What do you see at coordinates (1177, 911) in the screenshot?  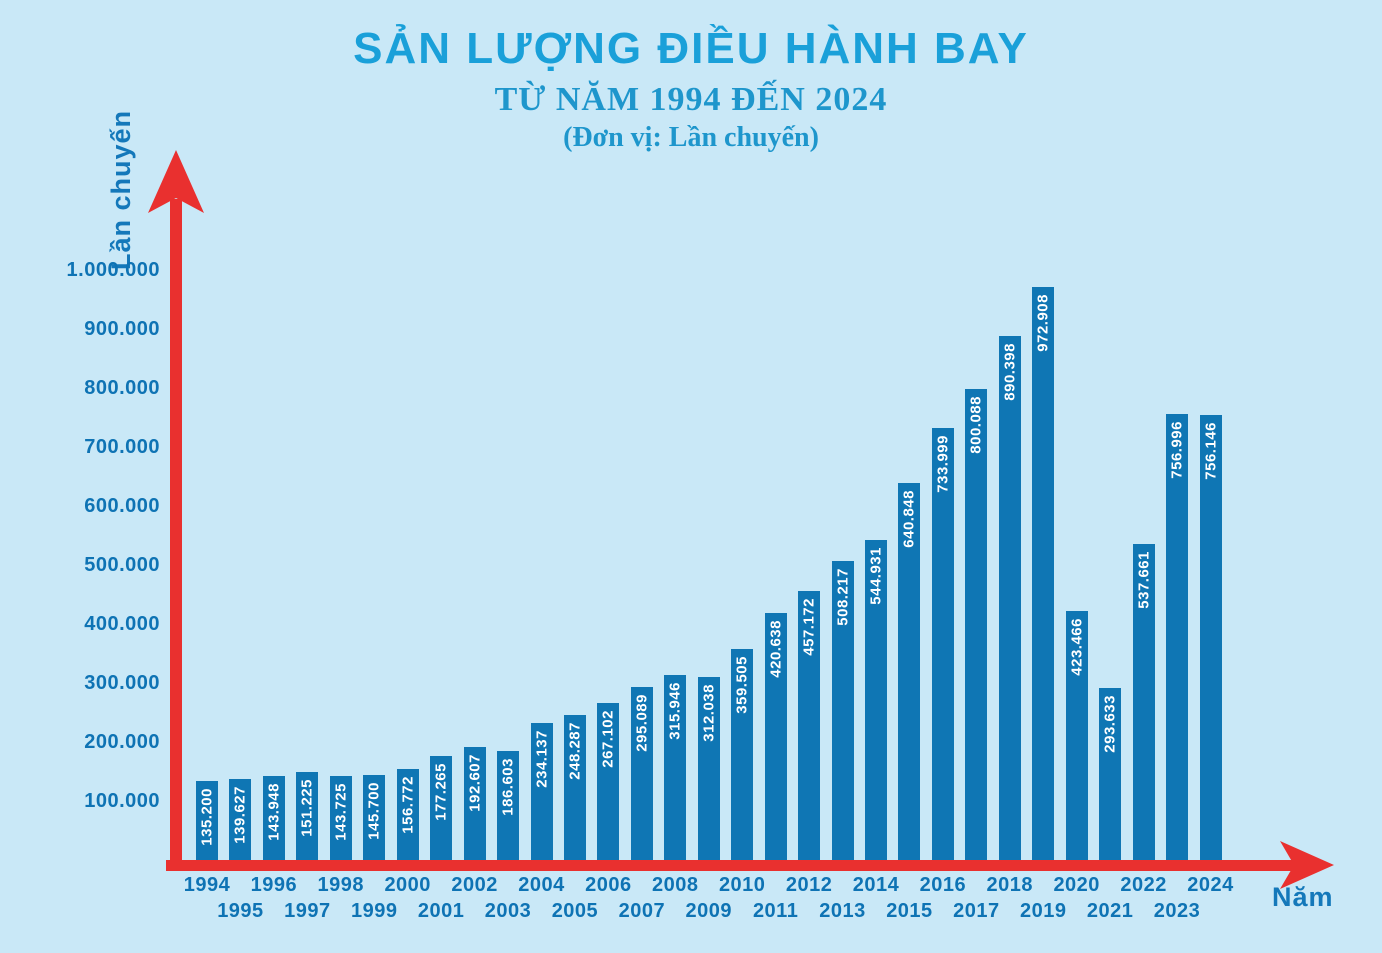 I see `x-tick-2023: 2023` at bounding box center [1177, 911].